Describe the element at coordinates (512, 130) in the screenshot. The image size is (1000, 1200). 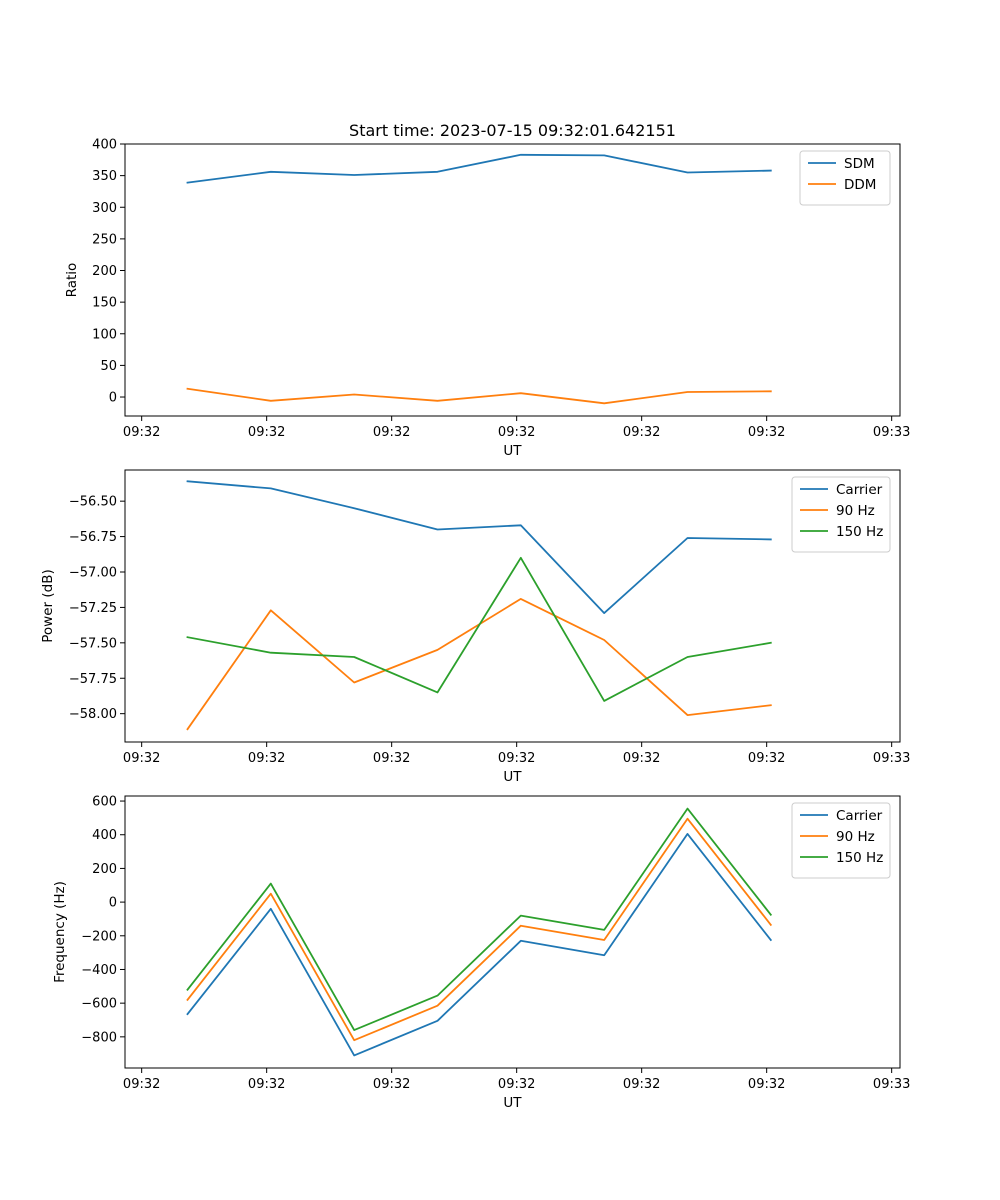
I see `chart-title: Start time: 2023-07-15 09:32:01.642151` at that location.